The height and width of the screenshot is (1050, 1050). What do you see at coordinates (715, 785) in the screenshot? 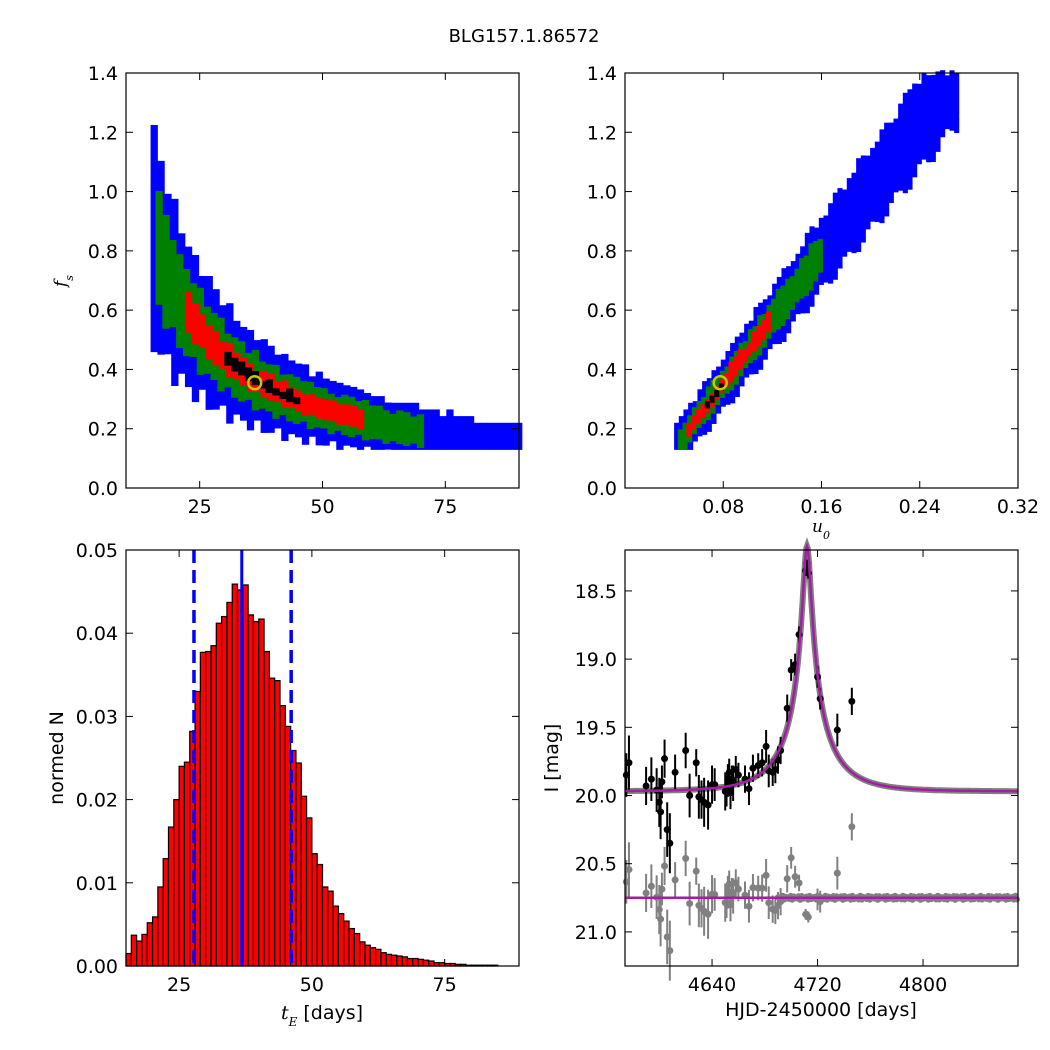
I see `lightcurve-point` at bounding box center [715, 785].